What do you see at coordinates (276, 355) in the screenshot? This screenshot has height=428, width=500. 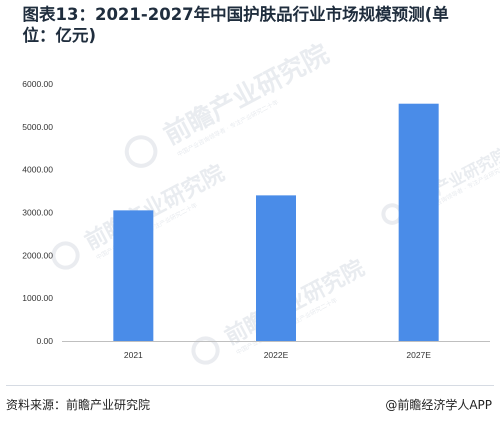 I see `x-tick-label: 2022E` at bounding box center [276, 355].